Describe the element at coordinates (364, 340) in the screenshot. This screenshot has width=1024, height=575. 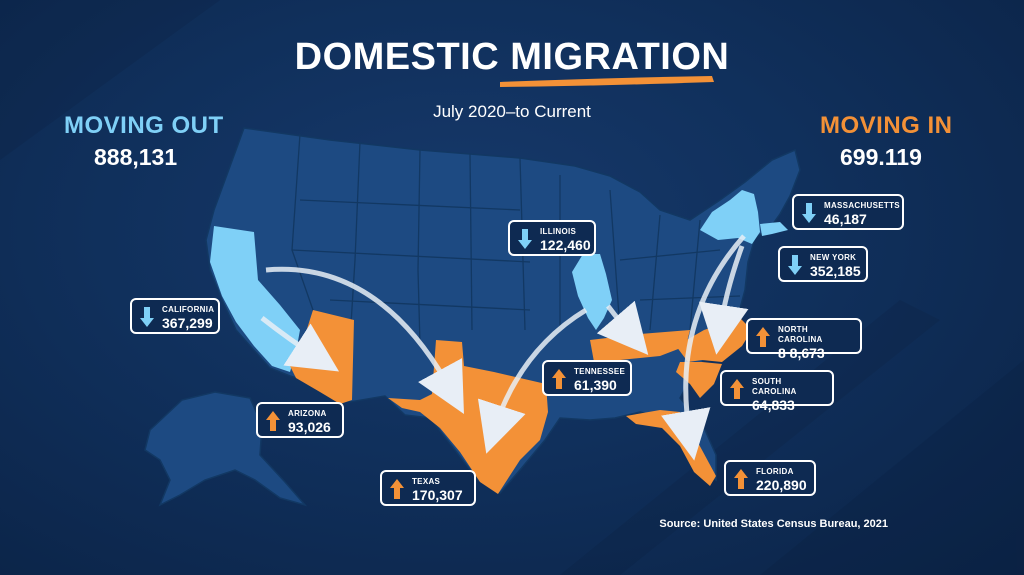
I see `arrow-ca-to-tx` at that location.